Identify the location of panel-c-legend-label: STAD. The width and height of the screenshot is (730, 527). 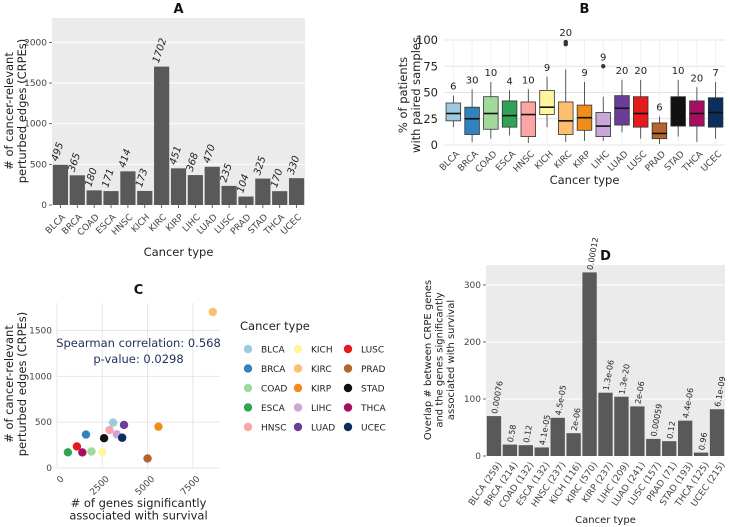
(373, 390).